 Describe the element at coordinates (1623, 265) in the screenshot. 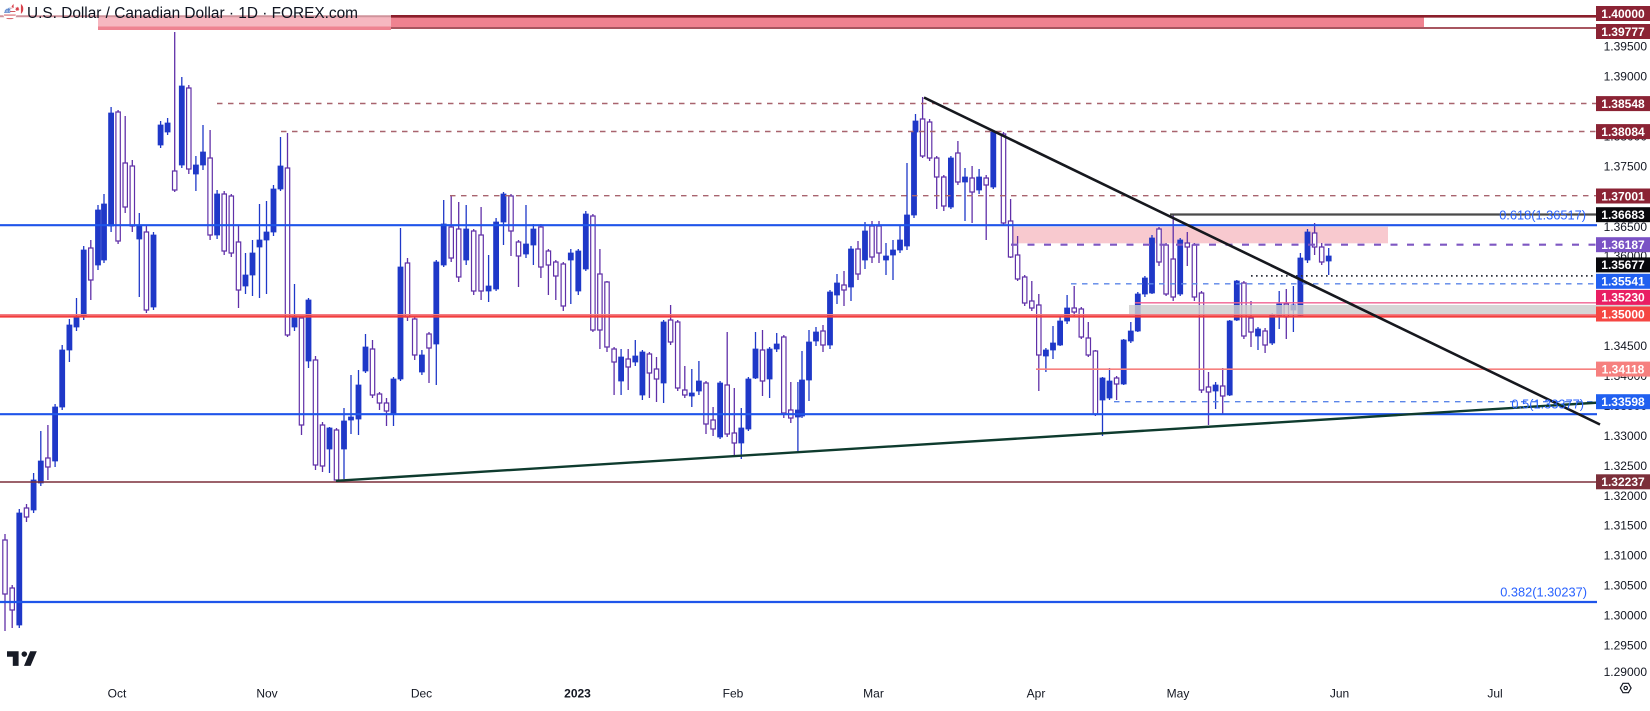

I see `svg-text: 1.35677` at that location.